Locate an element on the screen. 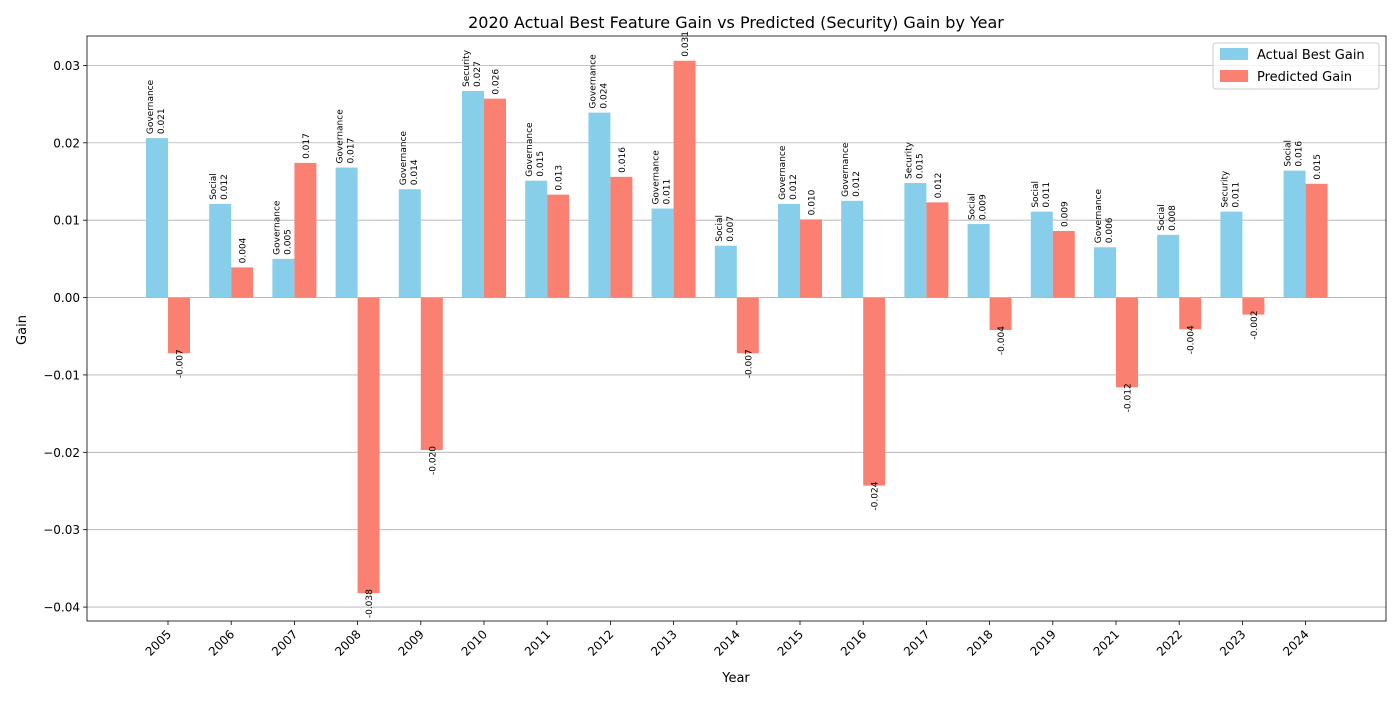 This screenshot has height=704, width=1400. legend-label-predicted: Predicted Gain is located at coordinates (1304, 77).